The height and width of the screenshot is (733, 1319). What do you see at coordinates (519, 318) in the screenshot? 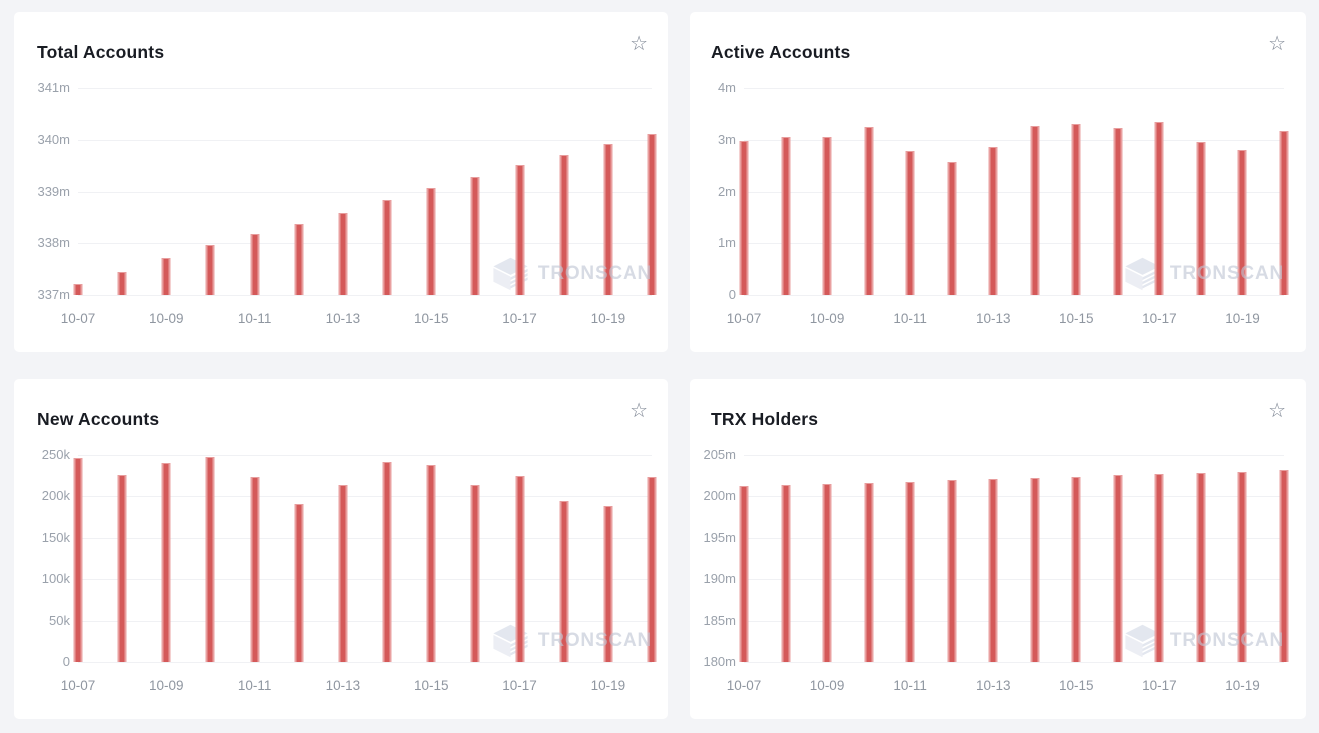
I see `x-tick-label: 10-17` at bounding box center [519, 318].